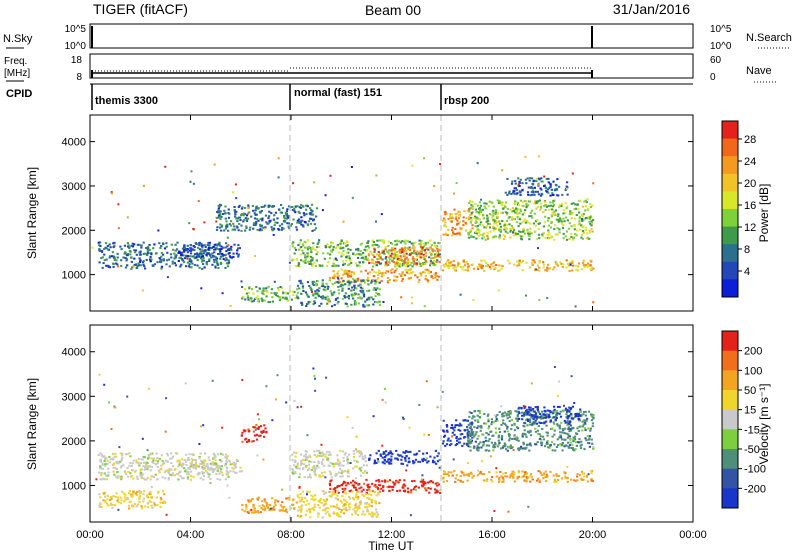 The height and width of the screenshot is (559, 800). Describe the element at coordinates (140, 9) in the screenshot. I see `radar-title: TIGER (fitACF)` at that location.